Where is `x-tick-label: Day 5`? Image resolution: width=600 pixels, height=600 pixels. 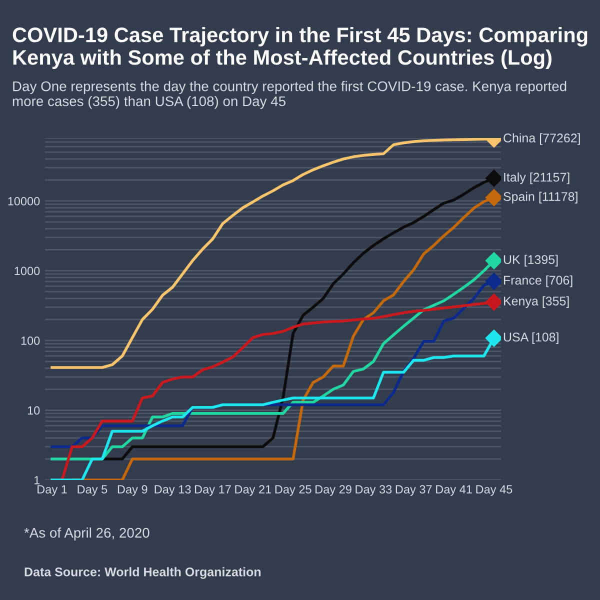 x-tick-label: Day 5 is located at coordinates (93, 490).